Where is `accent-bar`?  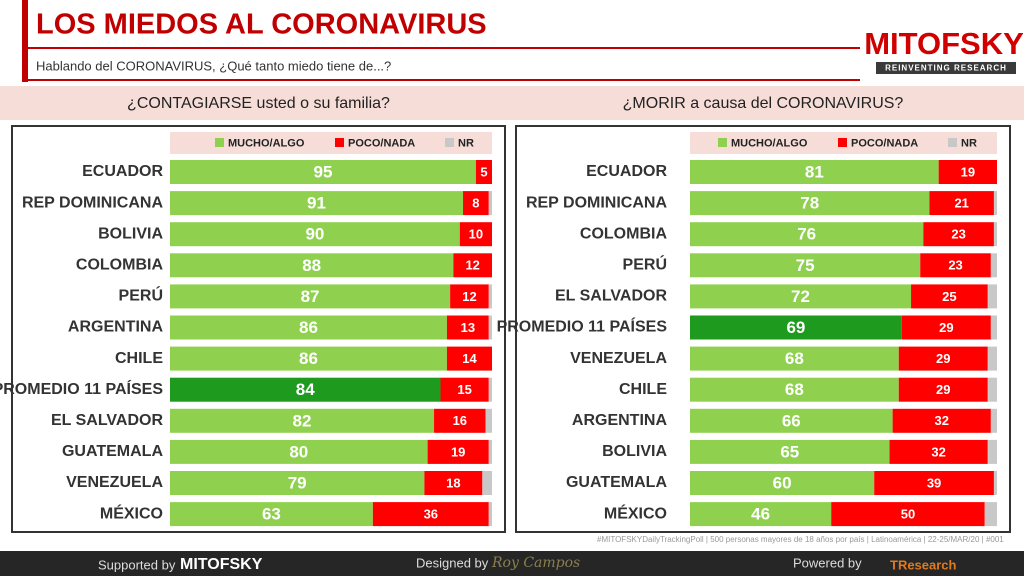 accent-bar is located at coordinates (25, 41).